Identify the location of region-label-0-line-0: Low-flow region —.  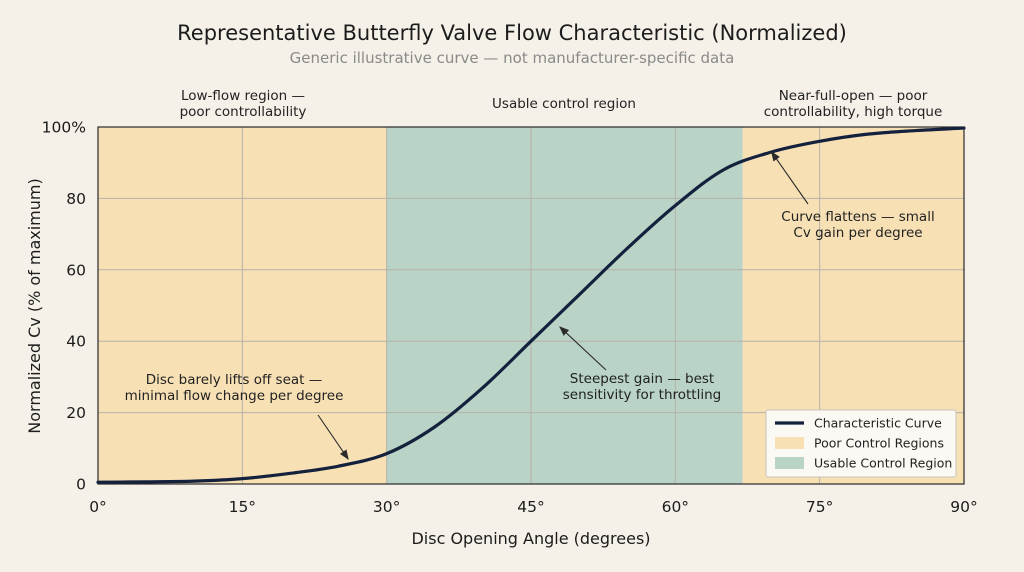
(243, 96).